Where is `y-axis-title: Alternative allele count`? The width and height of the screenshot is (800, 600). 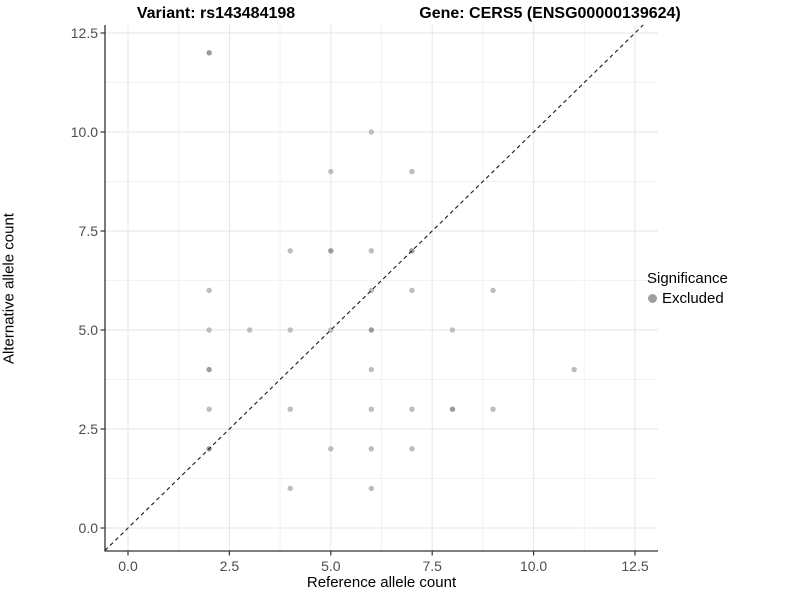 y-axis-title: Alternative allele count is located at coordinates (9, 288).